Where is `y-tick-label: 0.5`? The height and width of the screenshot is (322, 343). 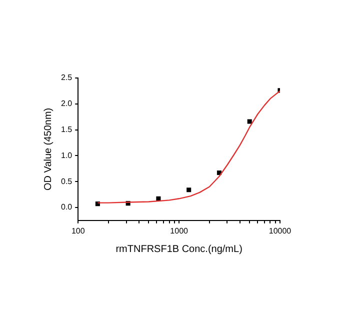 y-tick-label: 0.5 is located at coordinates (66, 181).